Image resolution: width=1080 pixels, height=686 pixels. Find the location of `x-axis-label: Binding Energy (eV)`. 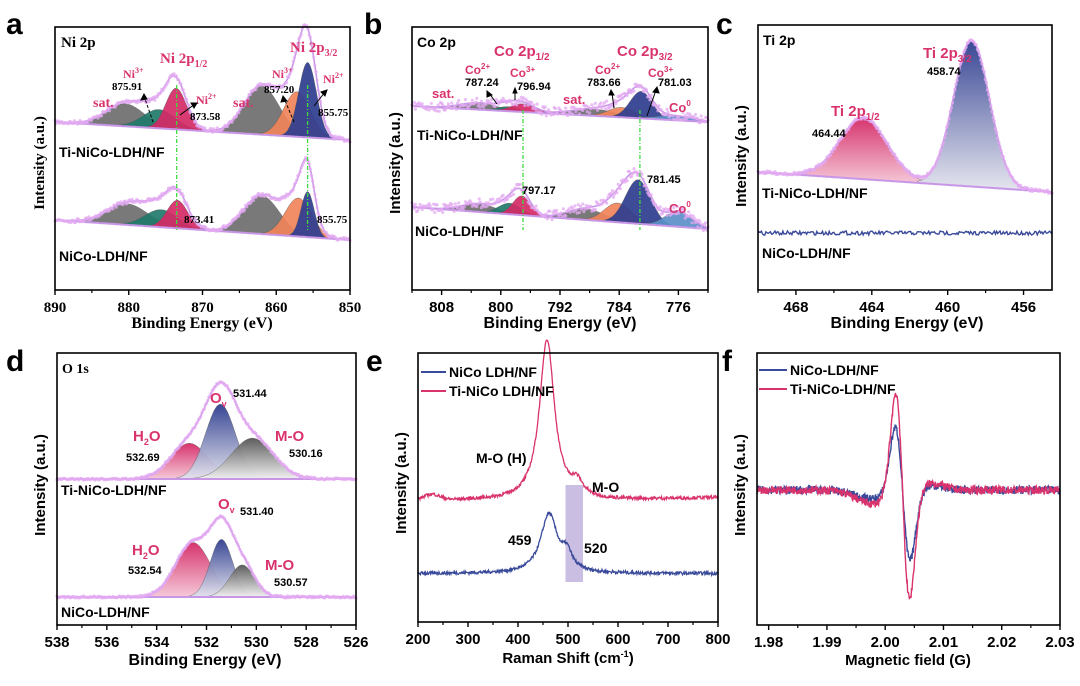

x-axis-label: Binding Energy (eV) is located at coordinates (205, 660).